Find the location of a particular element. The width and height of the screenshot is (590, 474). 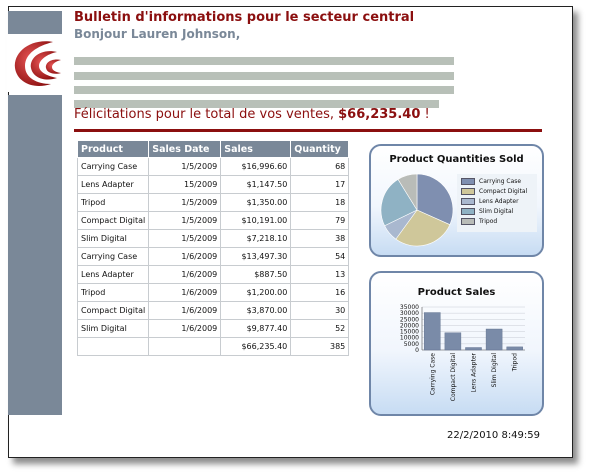

quantity-cell: 13 is located at coordinates (320, 274).